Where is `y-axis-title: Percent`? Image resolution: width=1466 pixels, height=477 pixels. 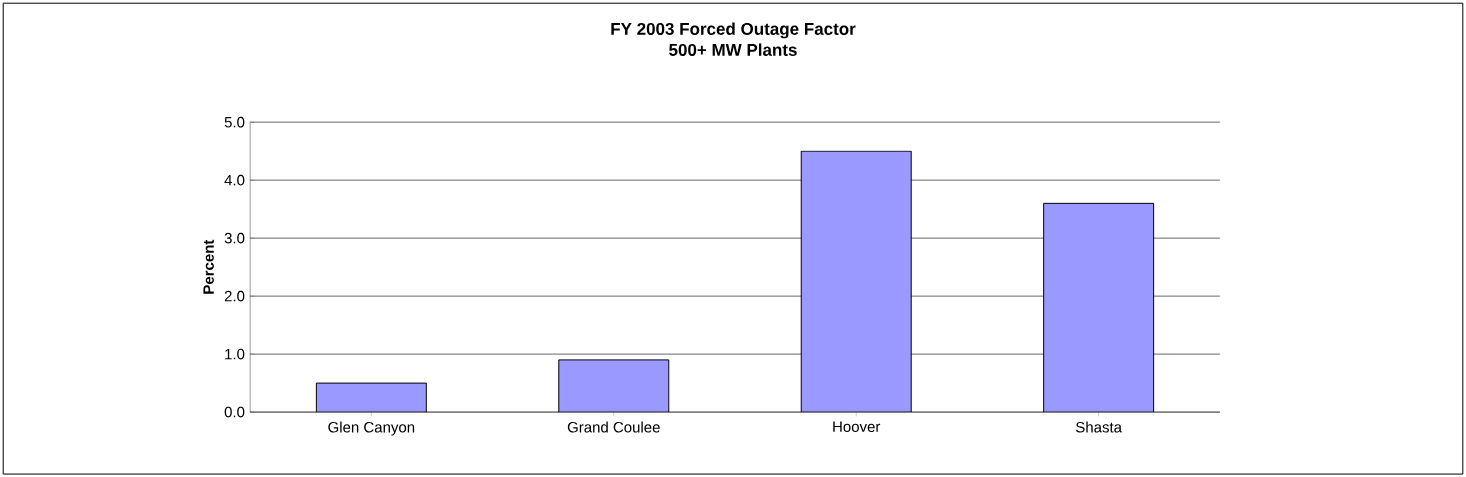
y-axis-title: Percent is located at coordinates (208, 266).